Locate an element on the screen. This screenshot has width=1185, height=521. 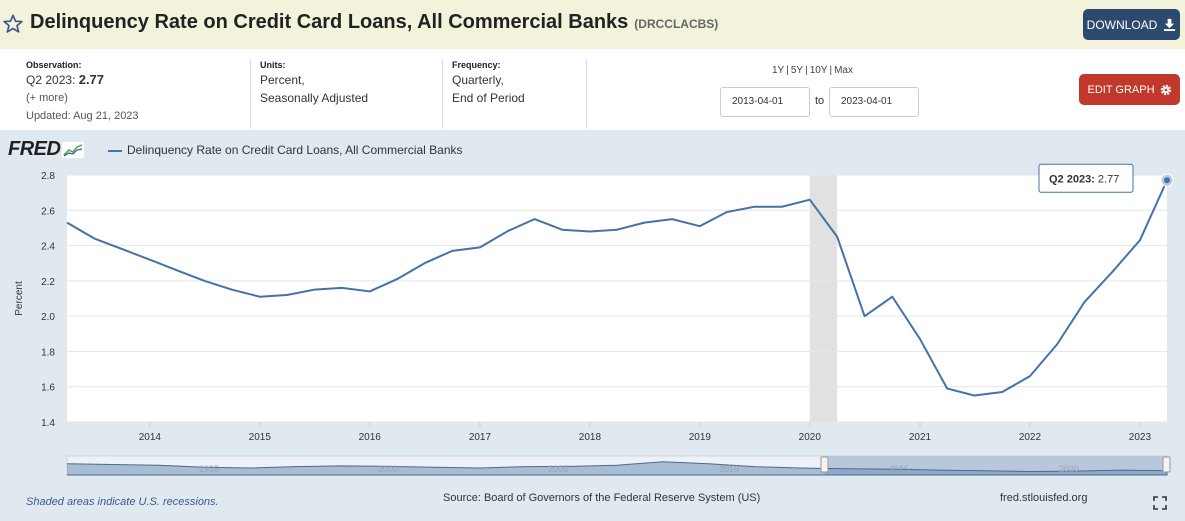
y-tick-label: 2.6 is located at coordinates (48, 211).